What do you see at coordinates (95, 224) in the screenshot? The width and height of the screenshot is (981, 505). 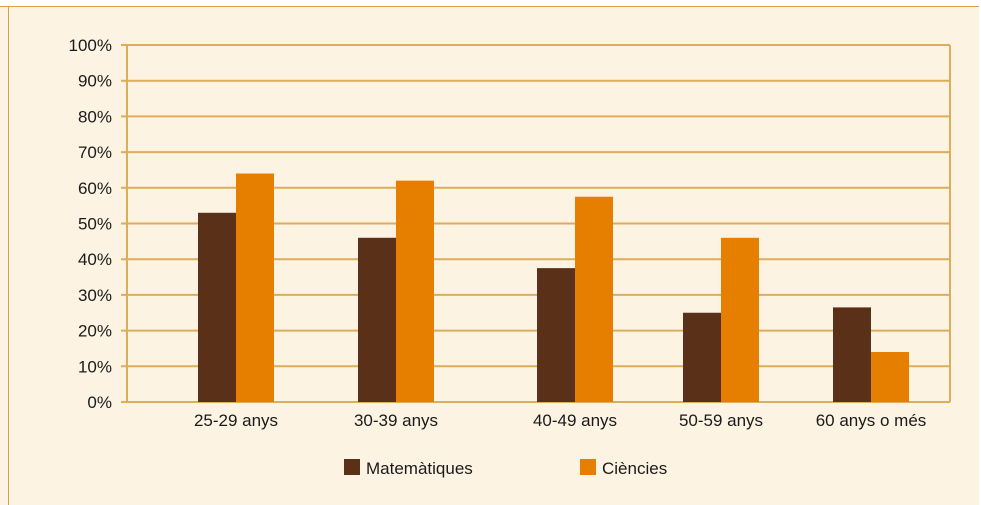 I see `y-tick-label: 50%` at bounding box center [95, 224].